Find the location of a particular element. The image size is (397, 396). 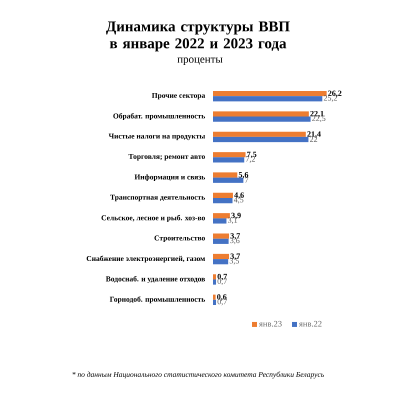

legend-label: янв.22 is located at coordinates (310, 323).